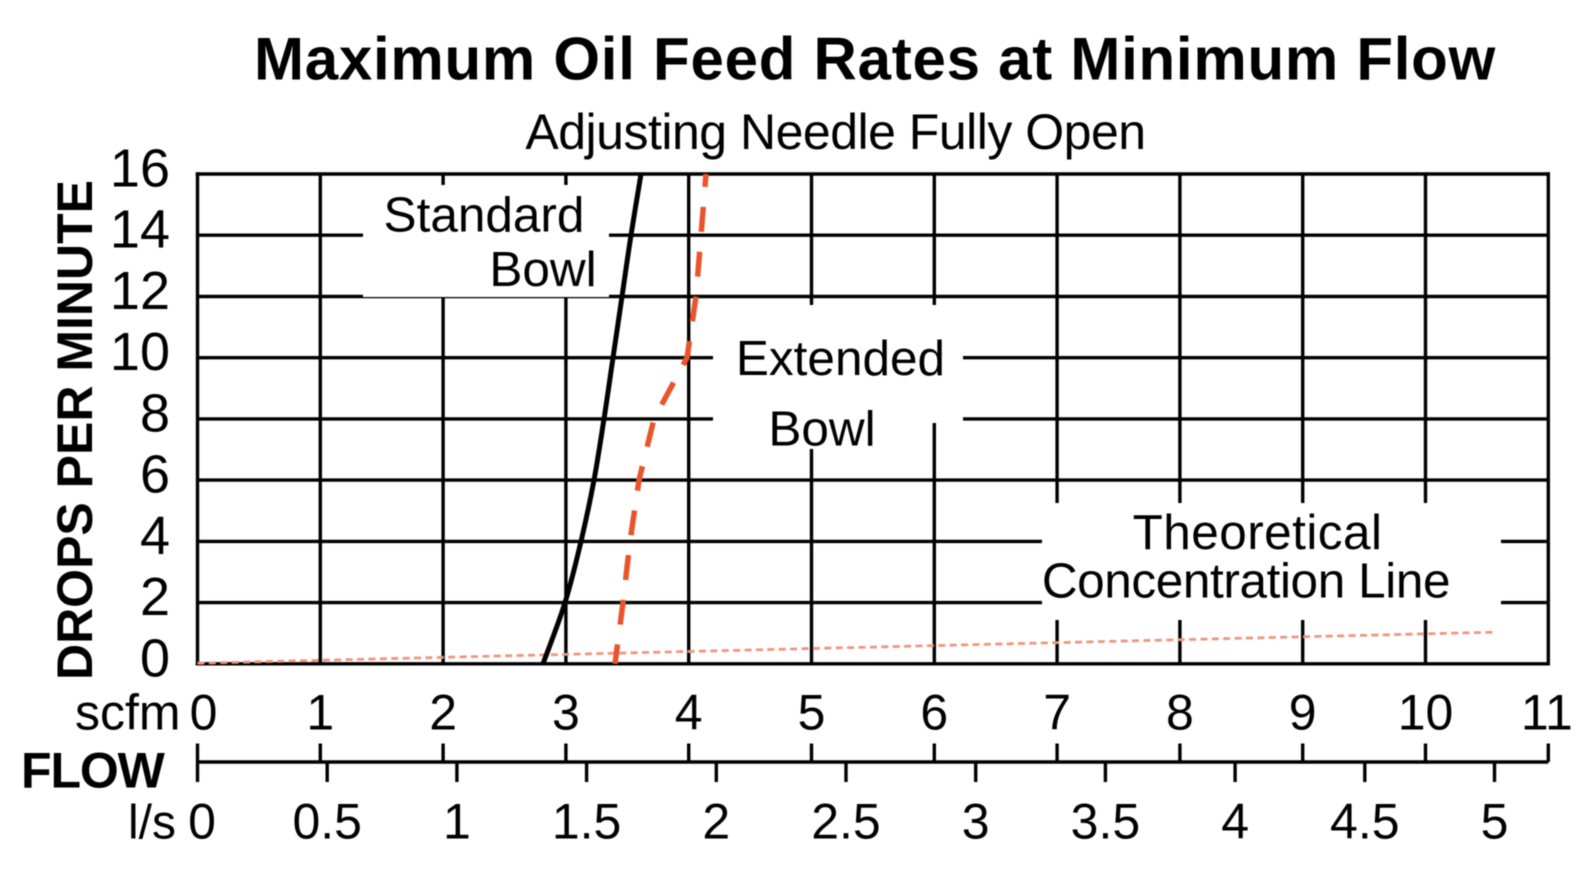 This screenshot has width=1588, height=875. What do you see at coordinates (587, 822) in the screenshot?
I see `svg-text: 1.5` at bounding box center [587, 822].